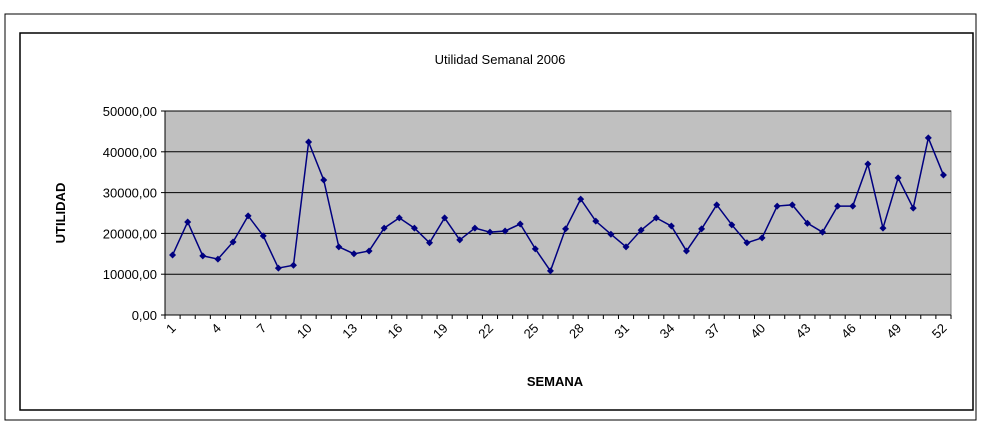  What do you see at coordinates (500, 59) in the screenshot?
I see `chart-title: Utilidad Semanal 2006` at bounding box center [500, 59].